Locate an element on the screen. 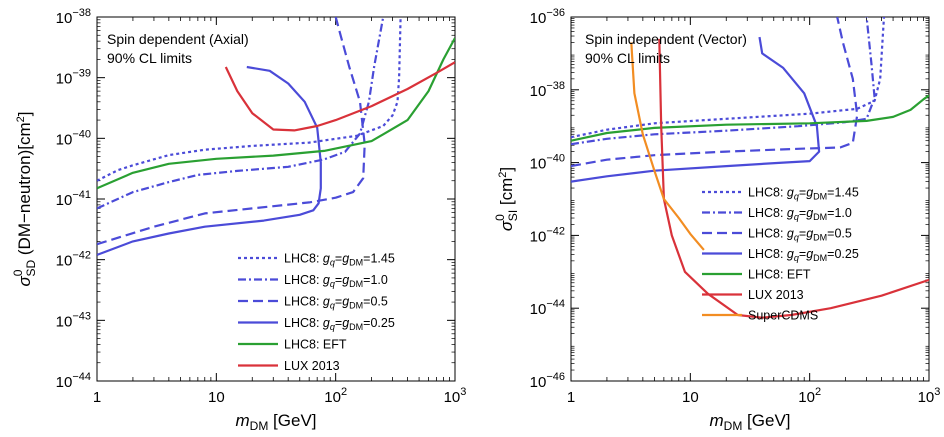  y-tick-label: 10−41 is located at coordinates (73, 199).